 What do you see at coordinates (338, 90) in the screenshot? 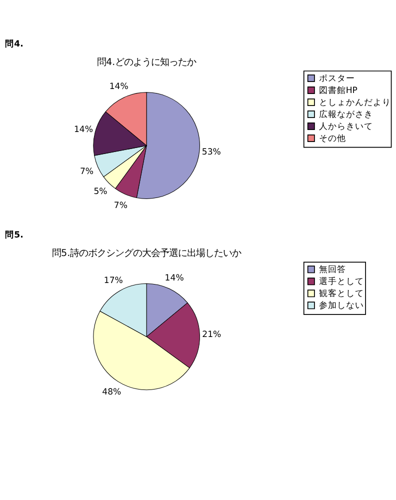
I see `legend-label: 図書館HP` at bounding box center [338, 90].